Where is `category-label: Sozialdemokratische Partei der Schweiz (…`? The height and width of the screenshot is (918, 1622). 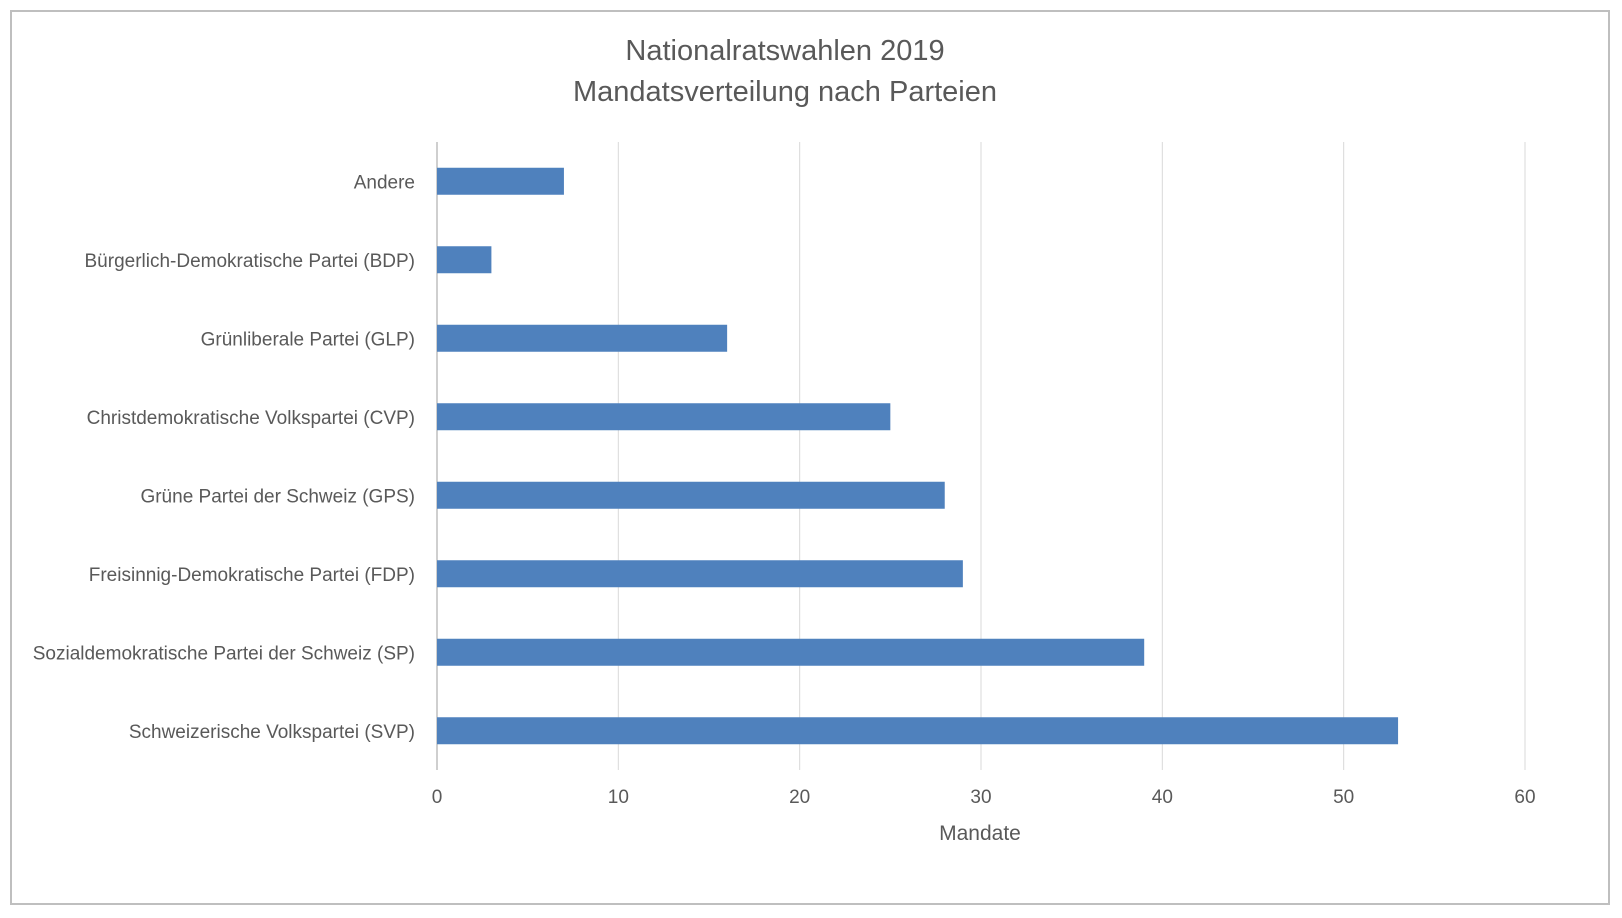
category-label: Sozialdemokratische Partei der Schweiz (… is located at coordinates (224, 653).